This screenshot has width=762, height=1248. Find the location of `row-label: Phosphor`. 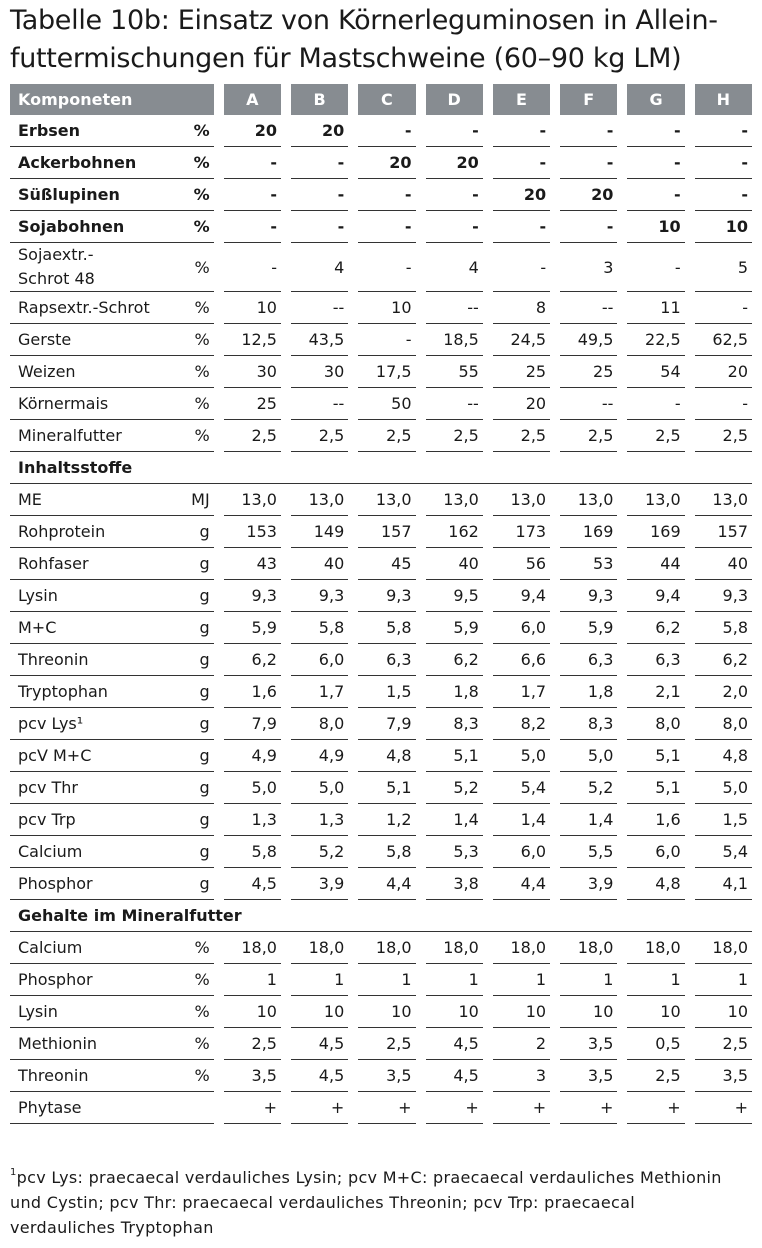

row-label: Phosphor is located at coordinates (55, 979).